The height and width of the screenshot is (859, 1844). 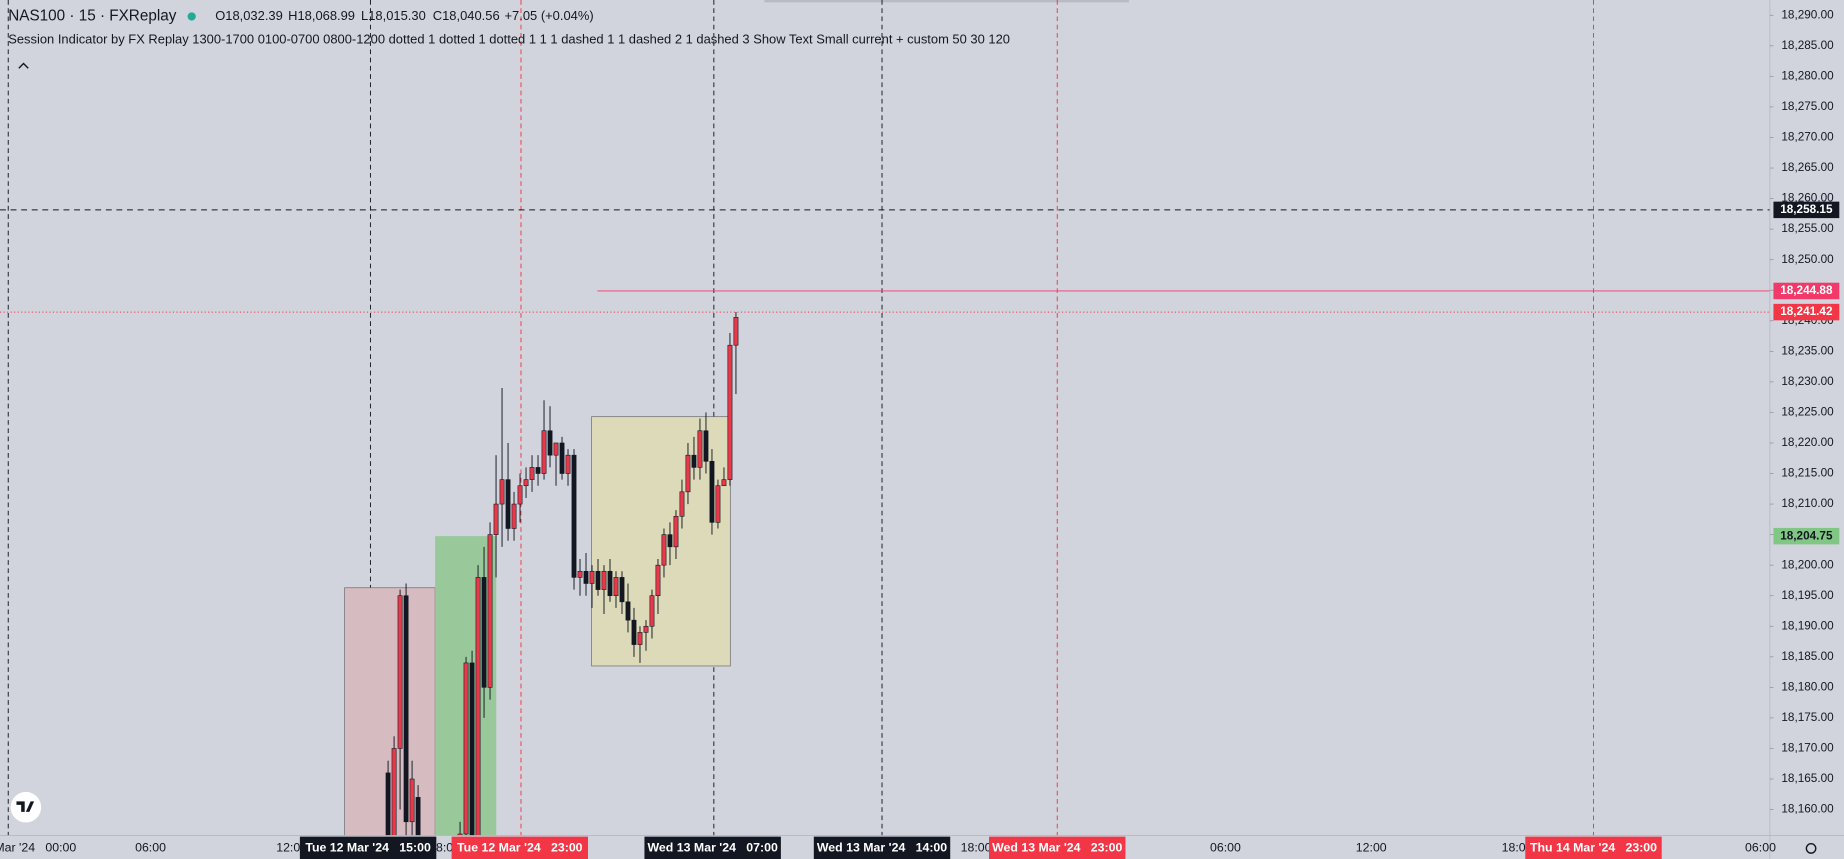 What do you see at coordinates (249, 15) in the screenshot?
I see `open-value: O18,032.39` at bounding box center [249, 15].